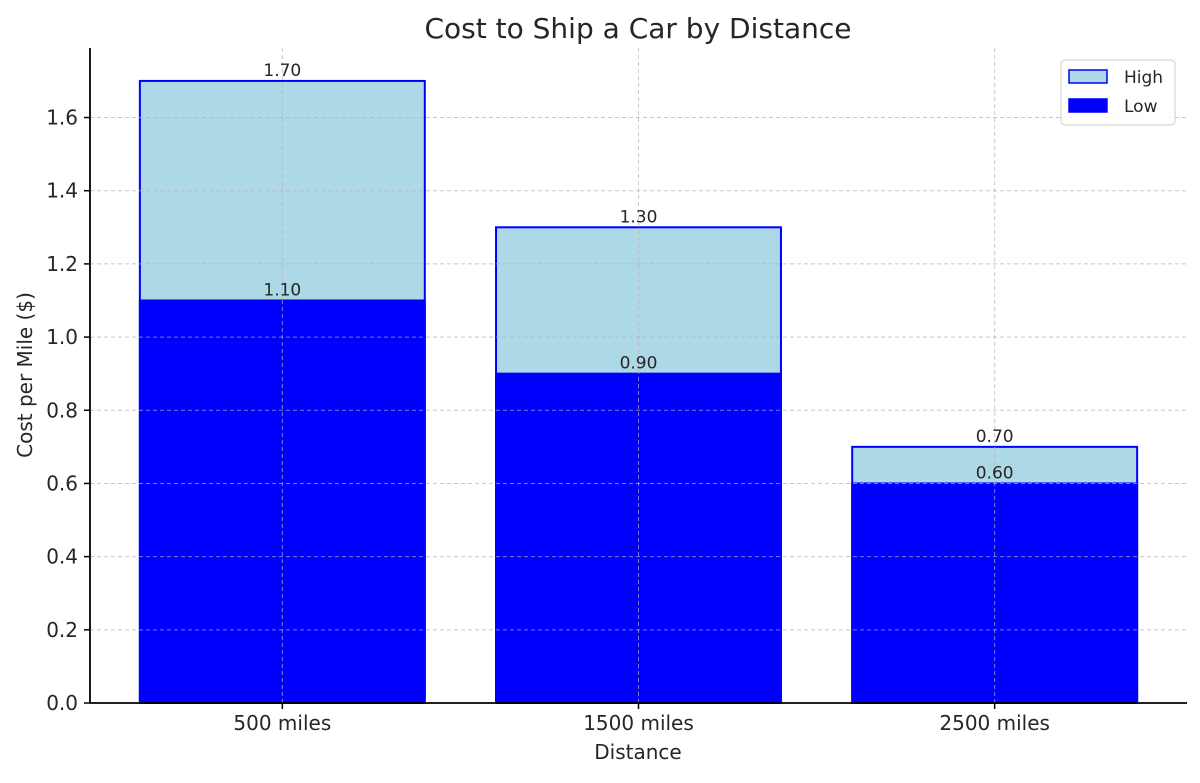 The image size is (1200, 783). What do you see at coordinates (62, 410) in the screenshot?
I see `y-tick-label: 0.8` at bounding box center [62, 410].